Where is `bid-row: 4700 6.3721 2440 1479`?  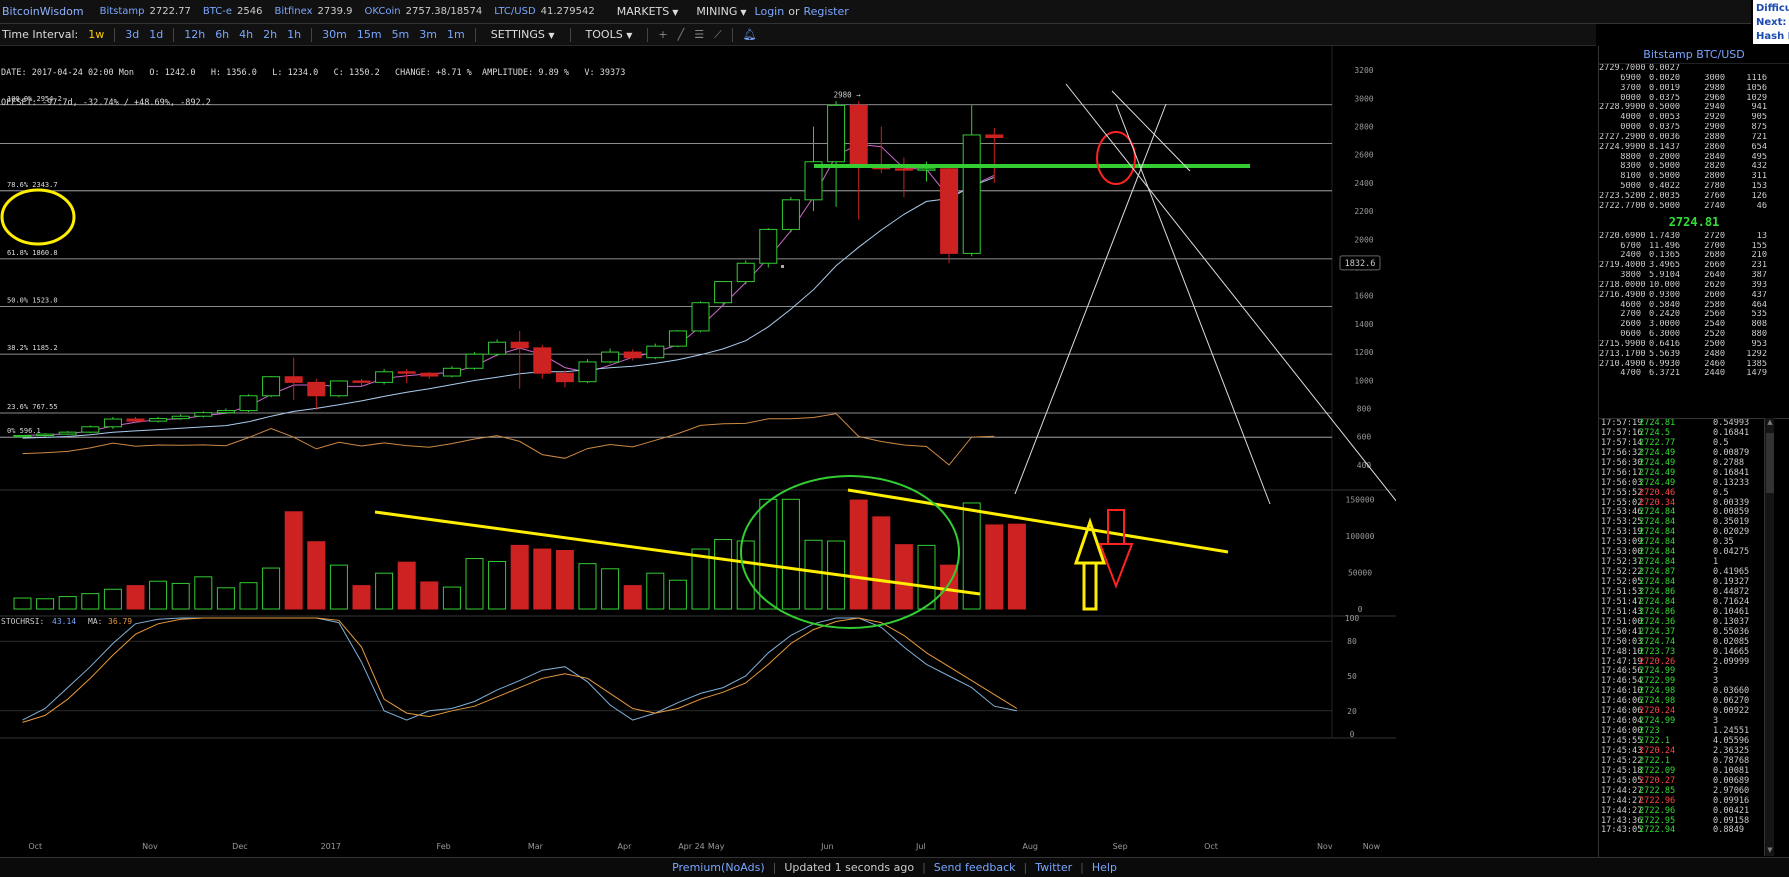
bid-row: 4700 6.3721 2440 1479 is located at coordinates (1690, 374).